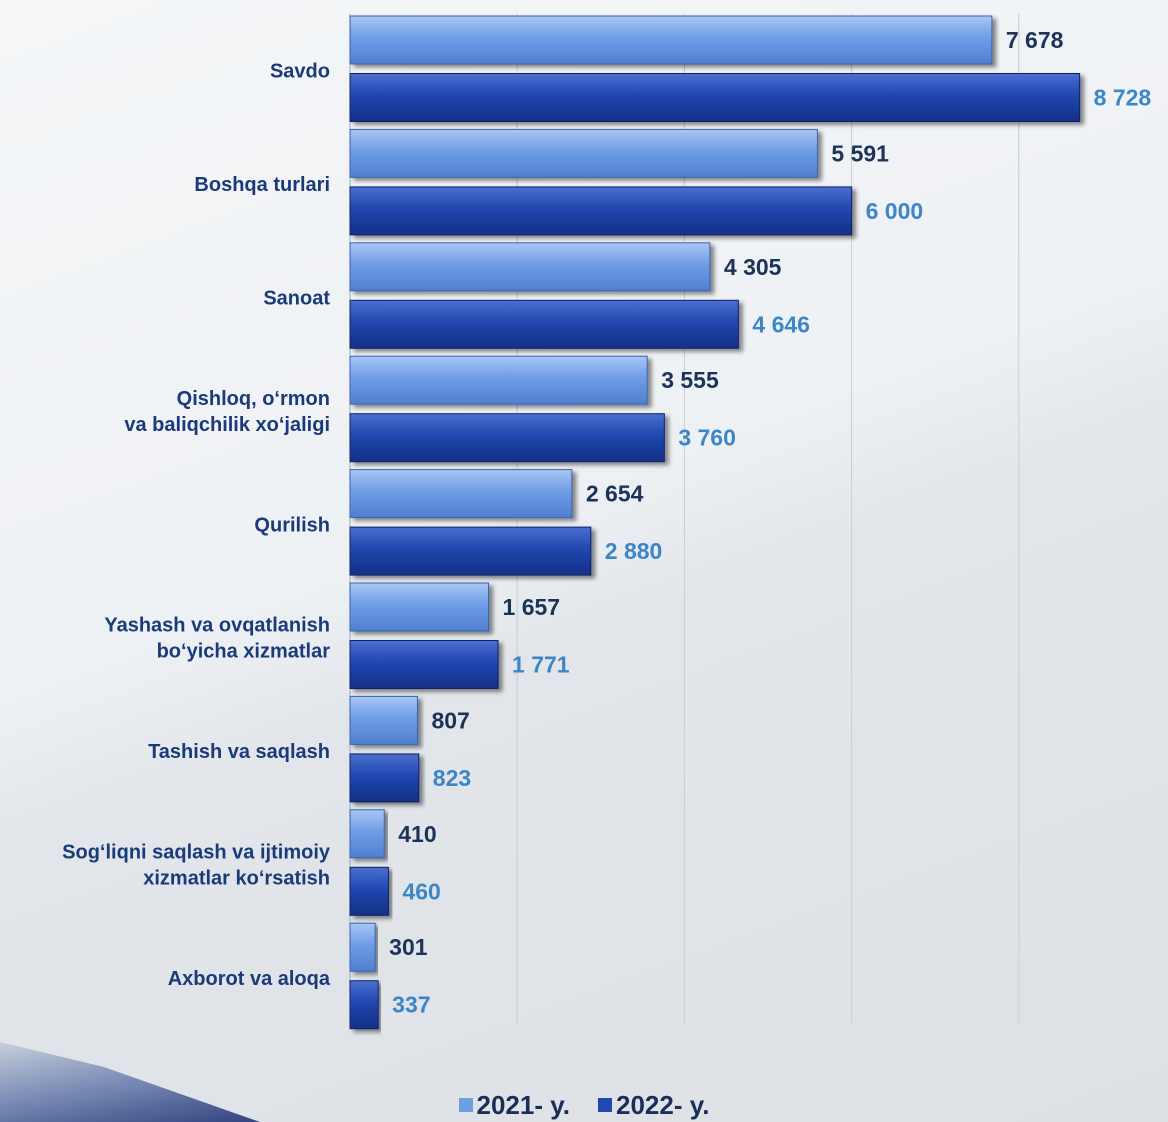  I want to click on value-label-2022: 3 760, so click(707, 438).